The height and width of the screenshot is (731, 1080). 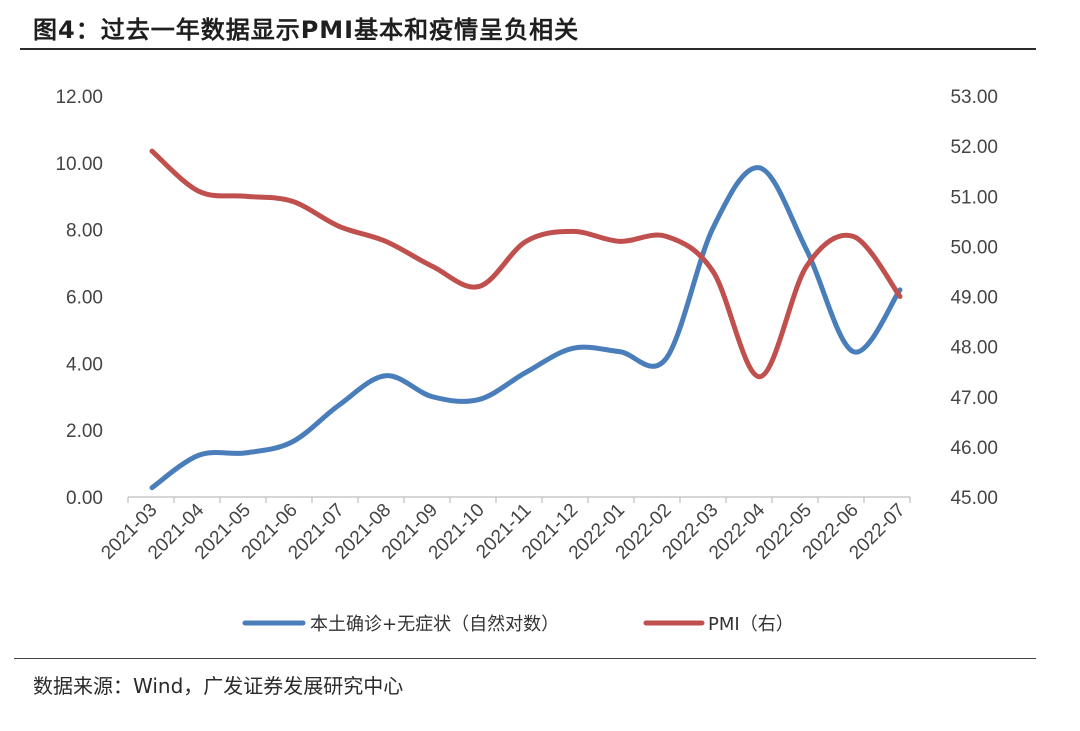 What do you see at coordinates (974, 448) in the screenshot?
I see `right-y-tick-label: 46.00` at bounding box center [974, 448].